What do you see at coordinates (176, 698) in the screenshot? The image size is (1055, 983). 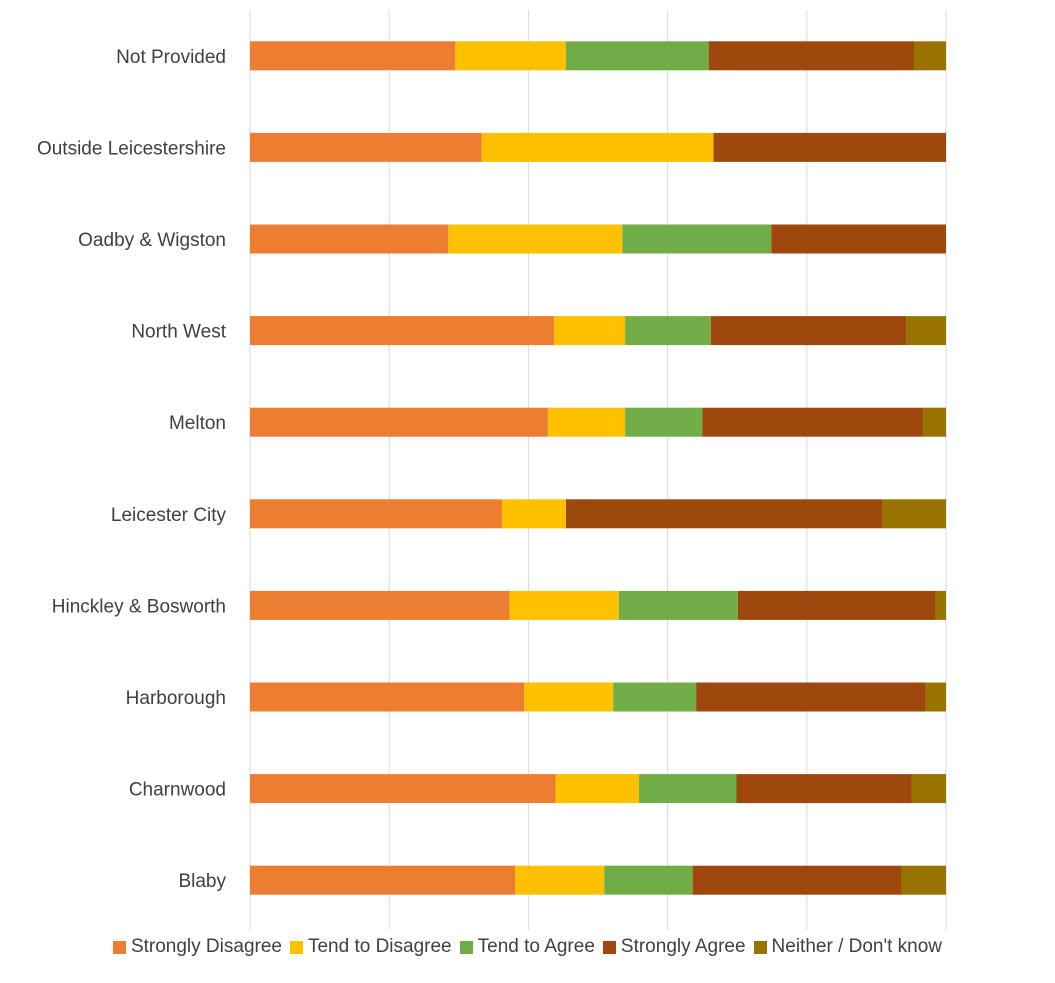 I see `category-label: Harborough` at bounding box center [176, 698].